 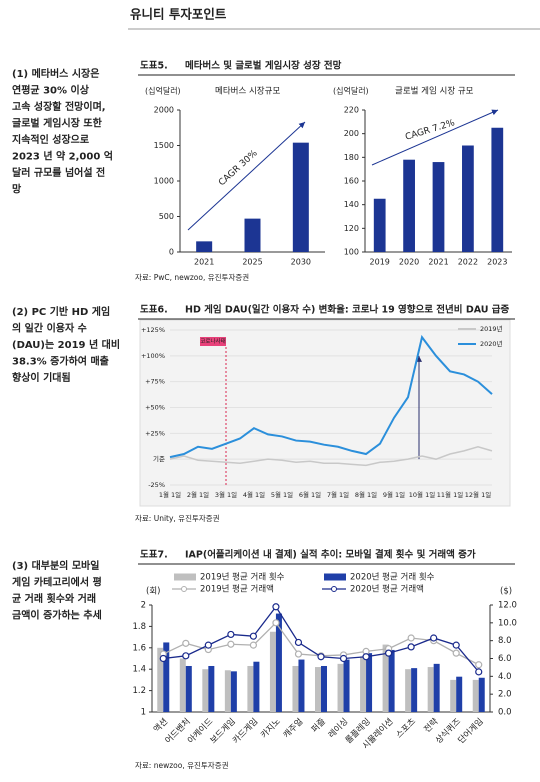 I want to click on point-text: 균 거래 횟수와 거래, so click(x=54, y=598).